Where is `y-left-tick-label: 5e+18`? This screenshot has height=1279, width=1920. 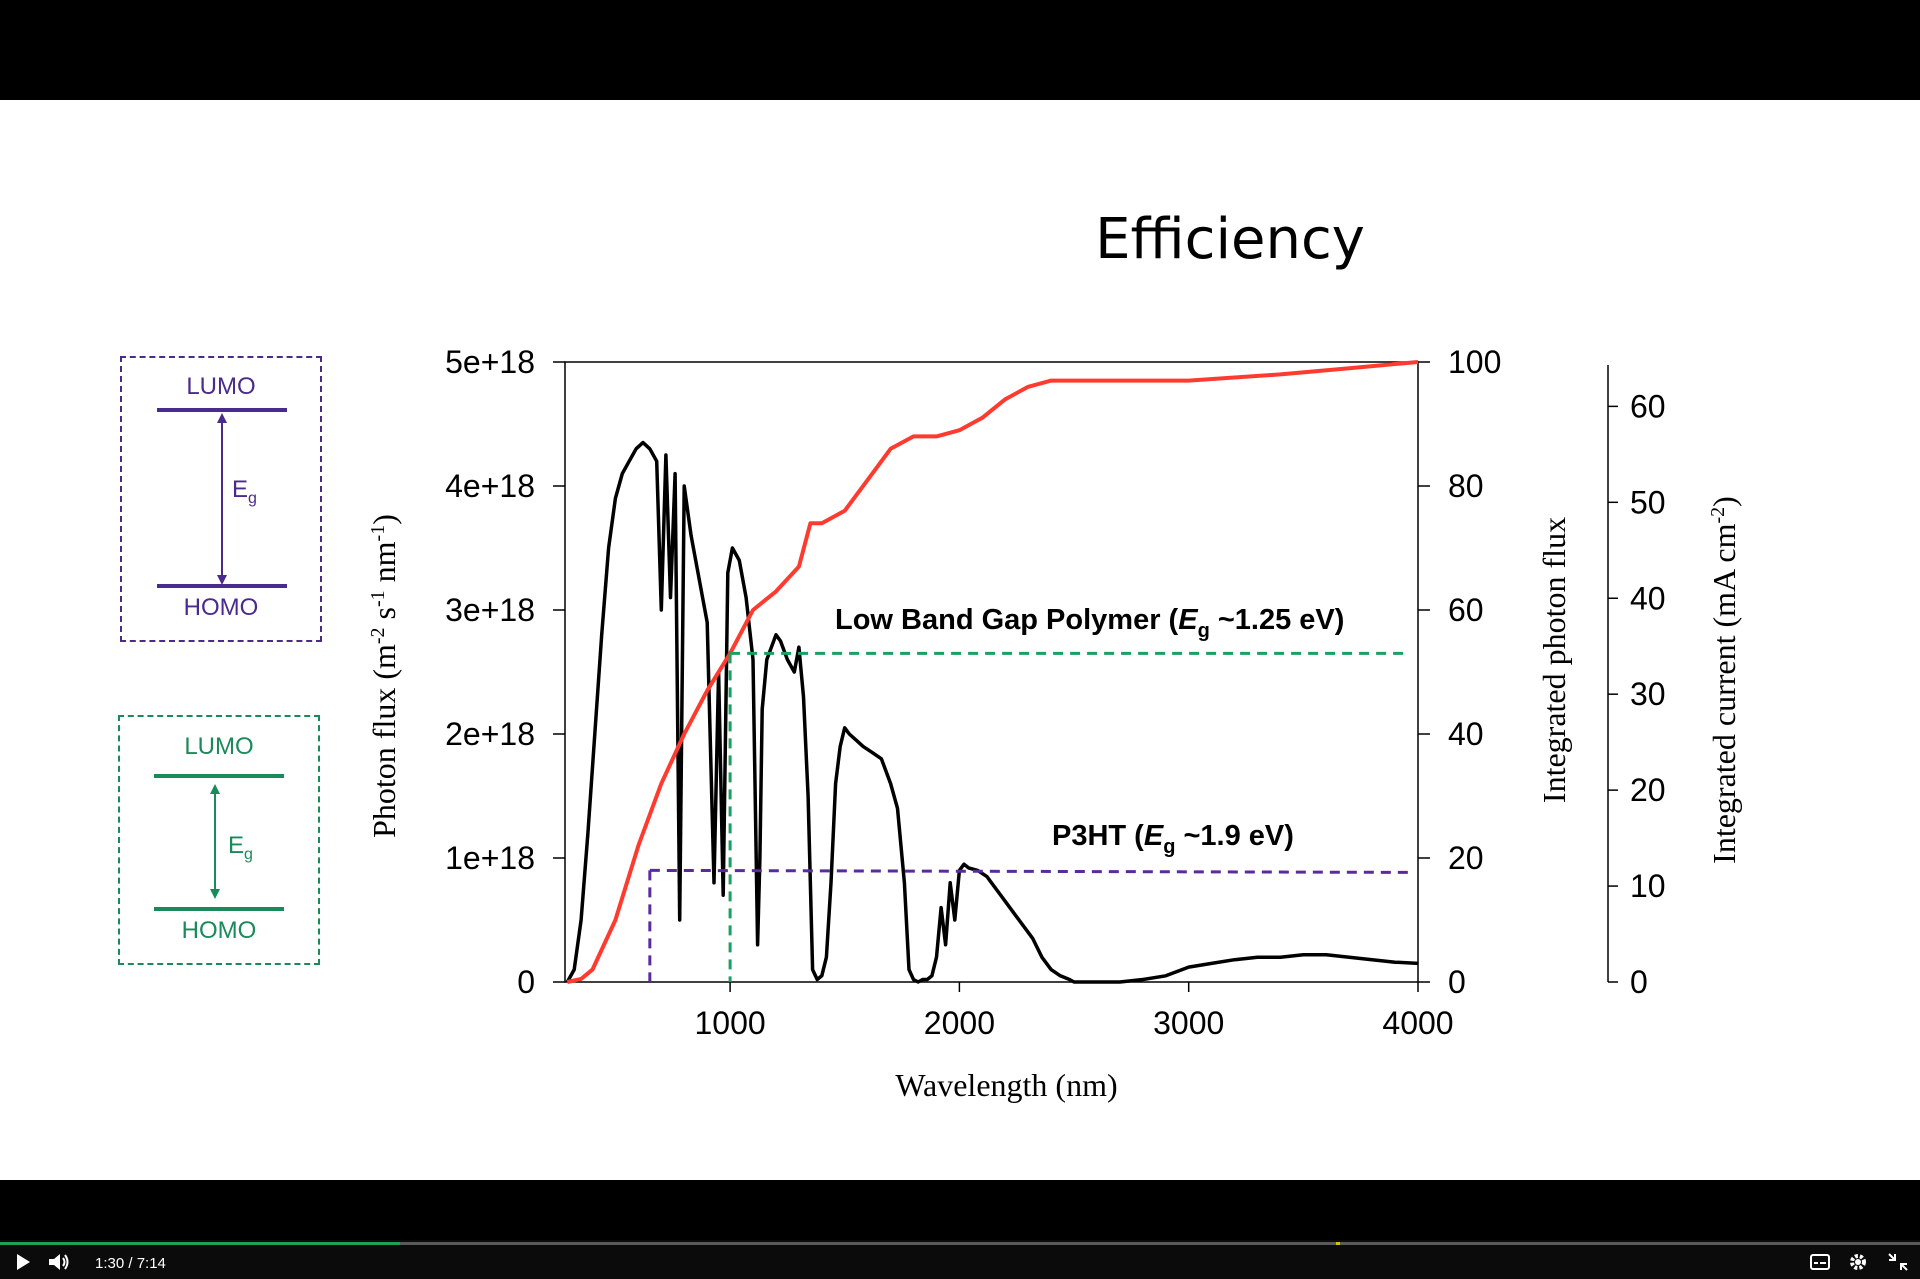 y-left-tick-label: 5e+18 is located at coordinates (490, 362).